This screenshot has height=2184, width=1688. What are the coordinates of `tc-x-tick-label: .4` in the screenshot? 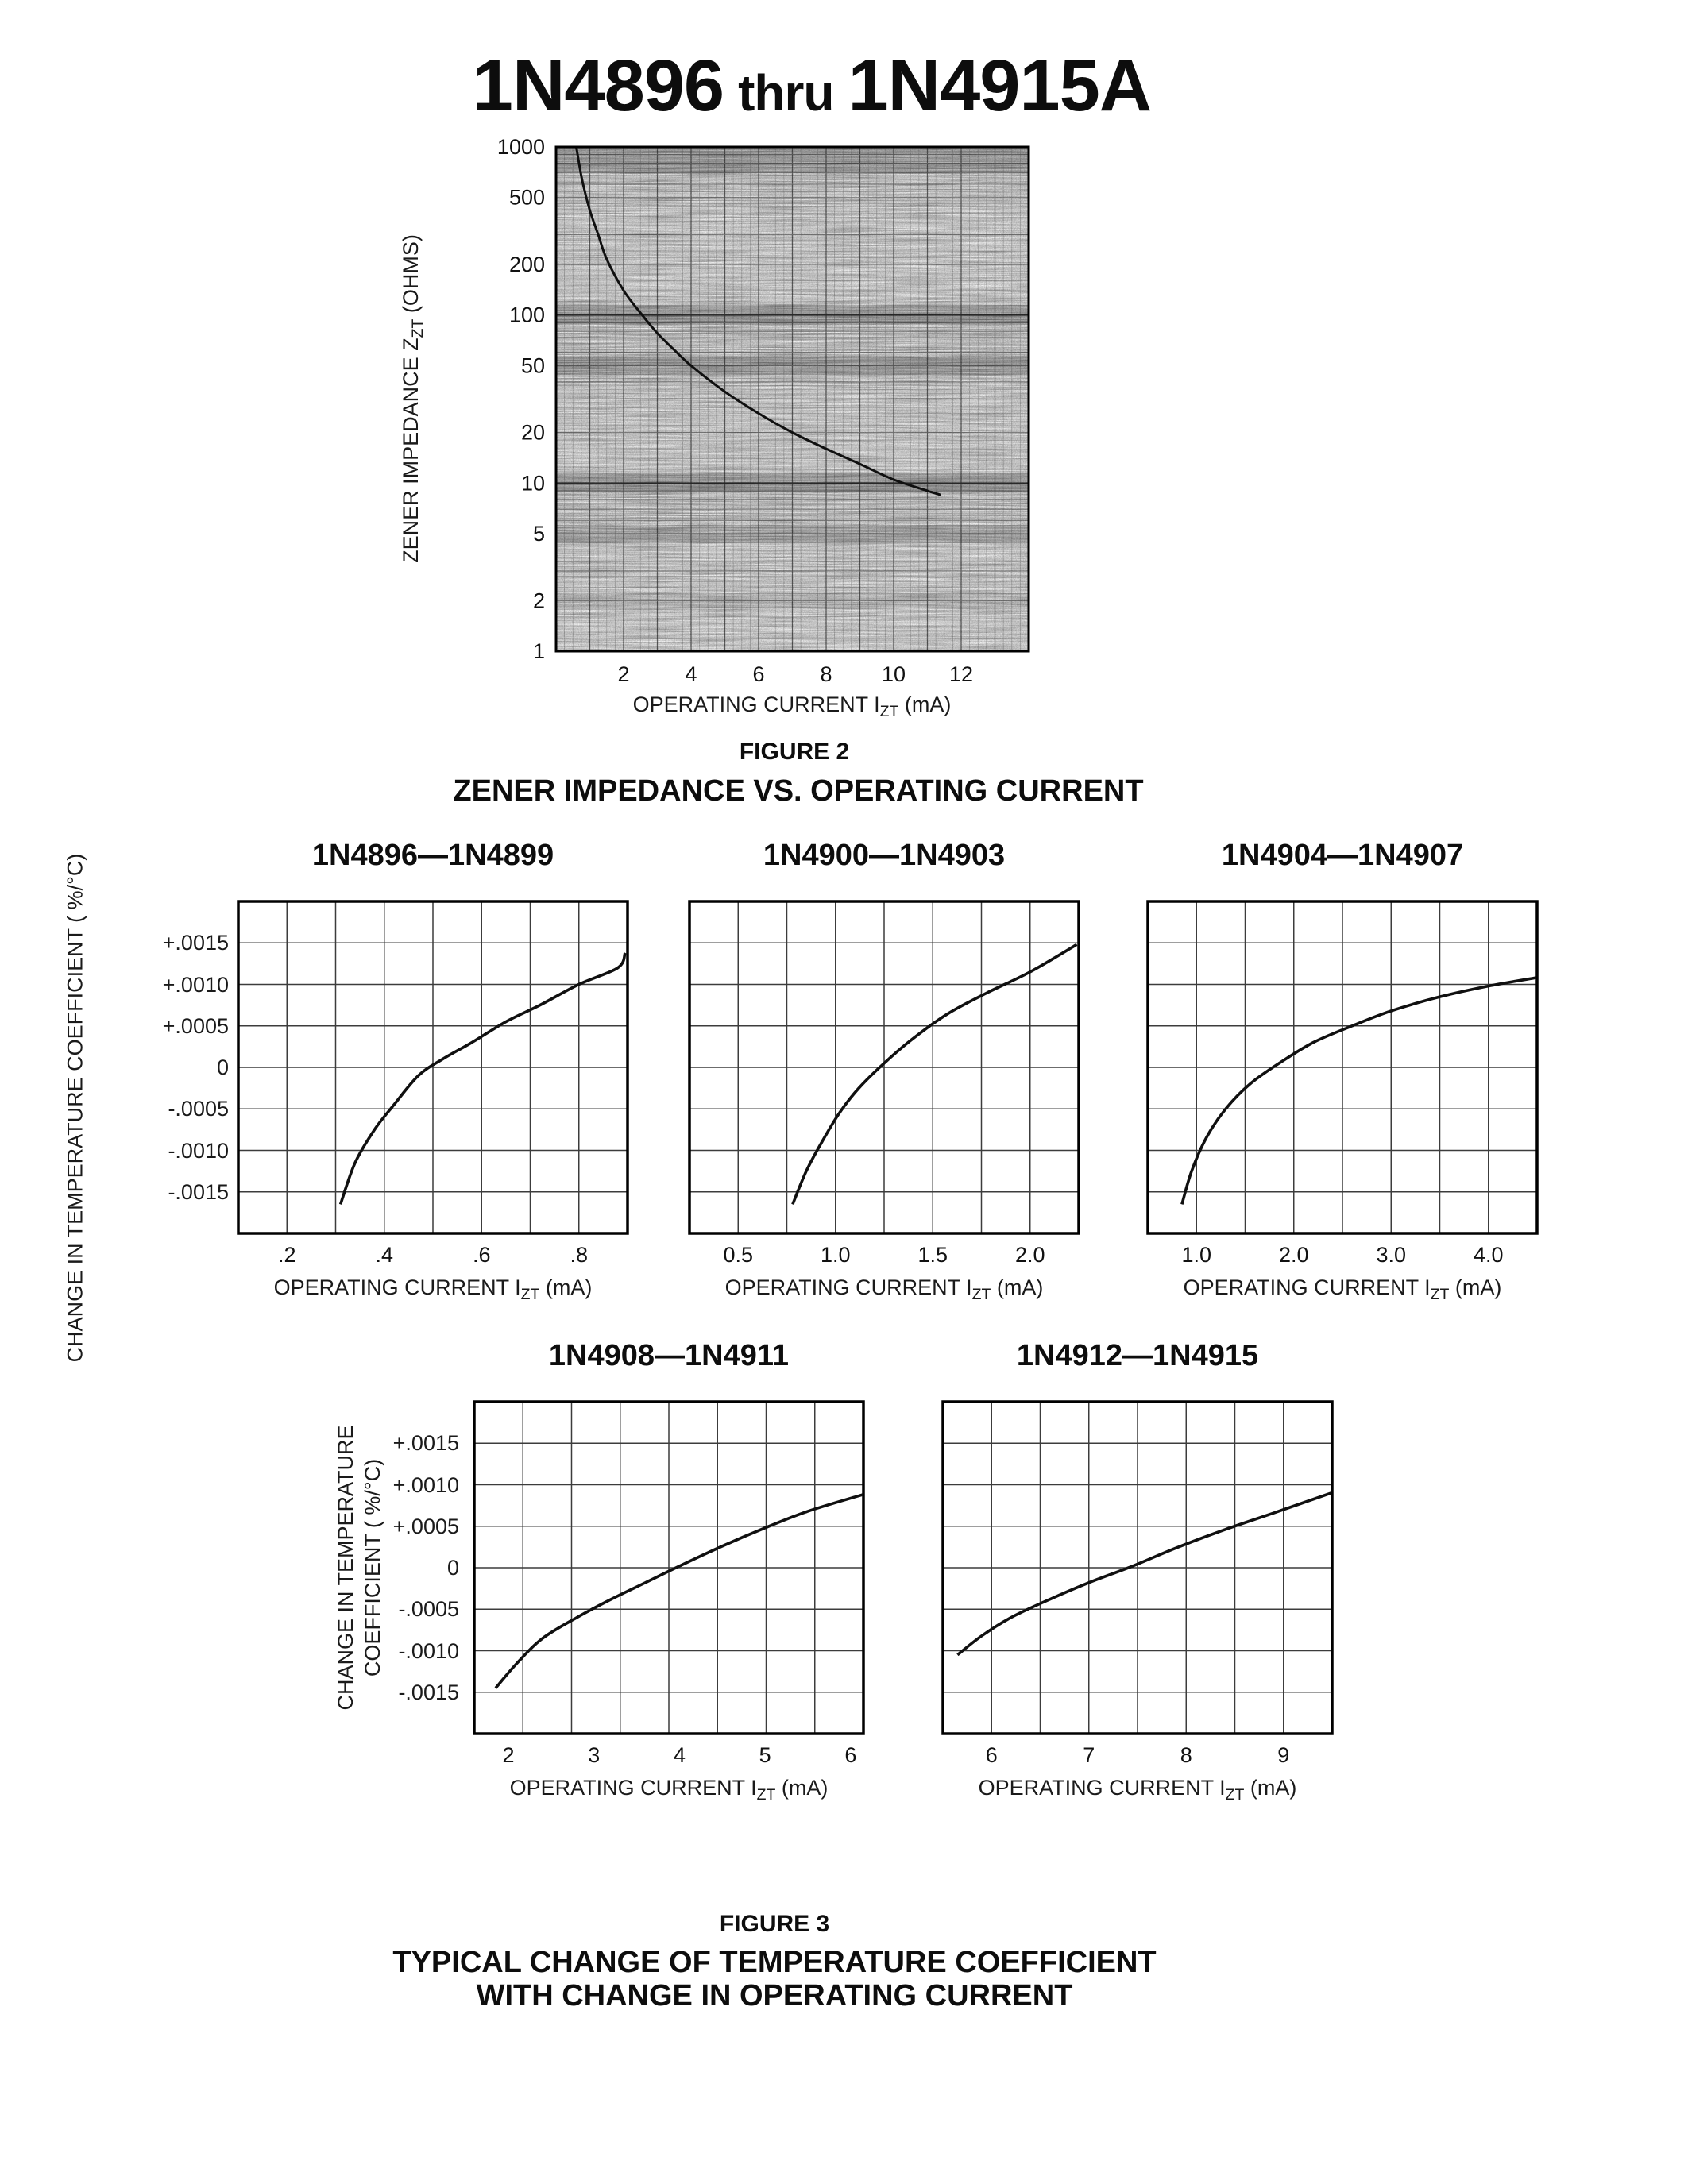 It's located at (384, 1255).